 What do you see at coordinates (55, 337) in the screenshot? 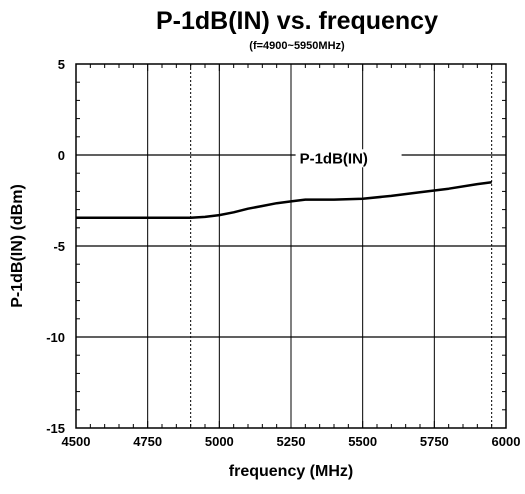
I see `y-tick-label: -10` at bounding box center [55, 337].